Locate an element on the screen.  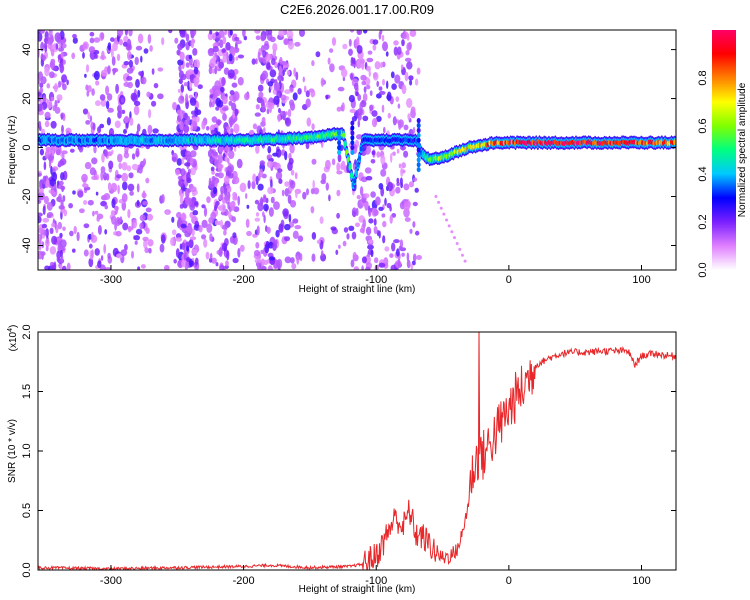
y-tick-label: 1.5 is located at coordinates (27, 391).